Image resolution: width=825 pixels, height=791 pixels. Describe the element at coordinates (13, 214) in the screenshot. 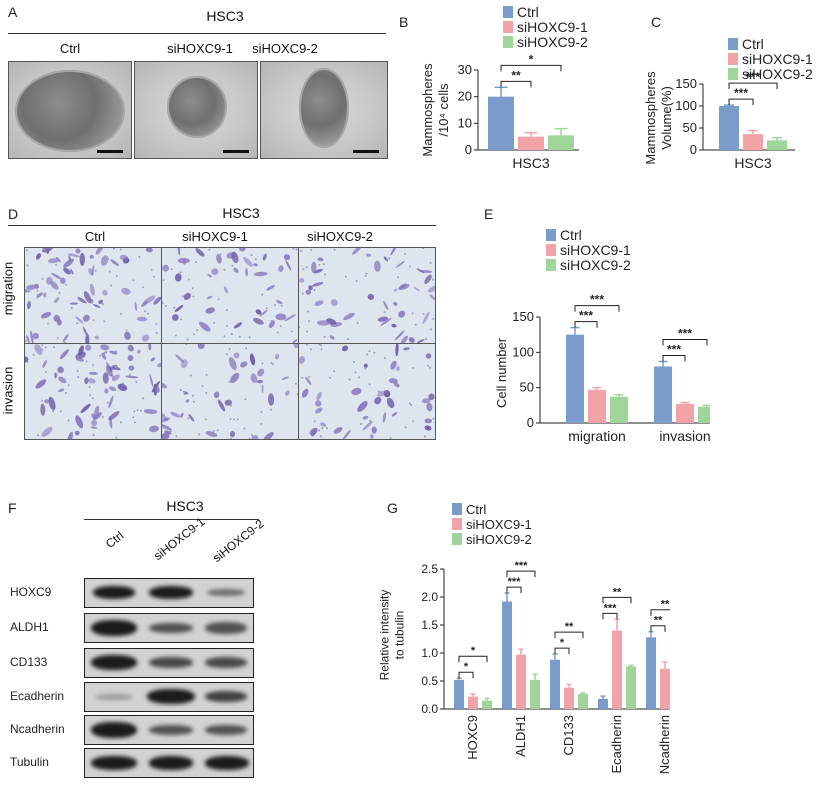

I see `panel-letter-d: D` at that location.